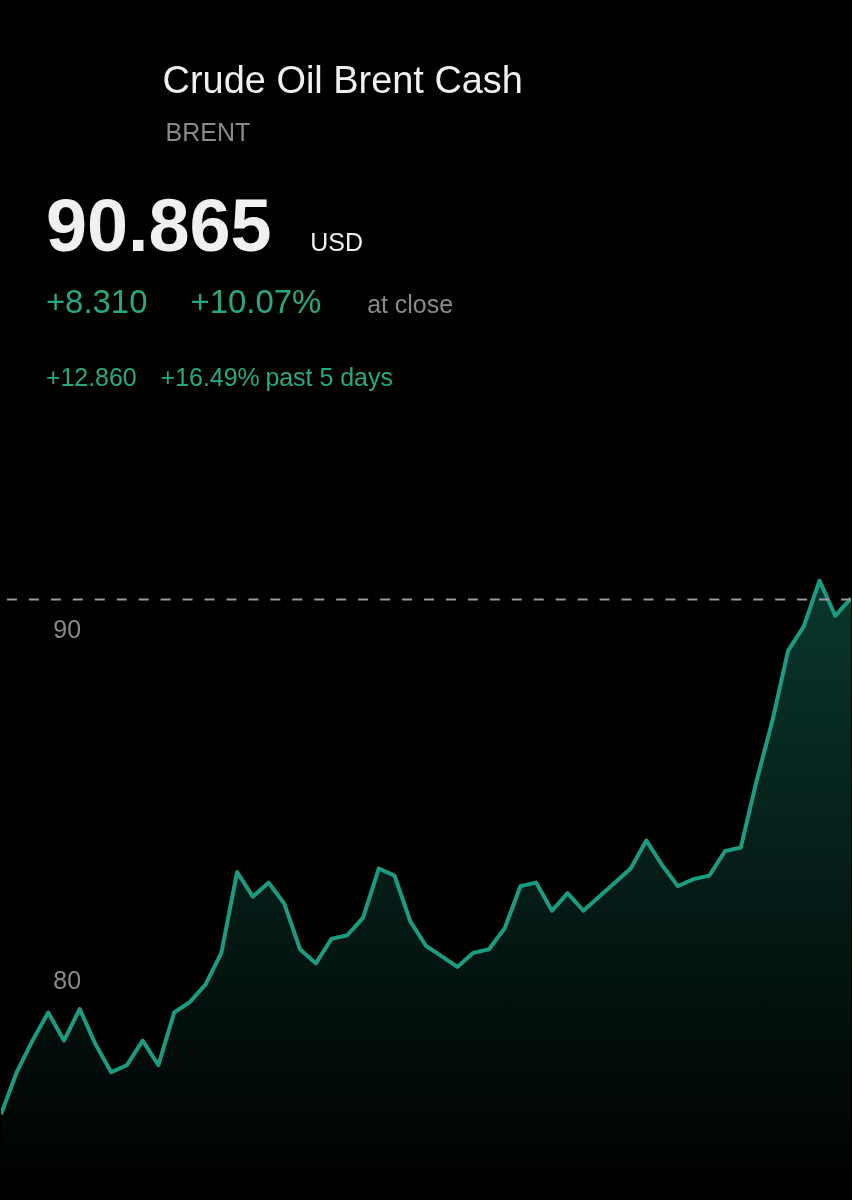  What do you see at coordinates (342, 80) in the screenshot?
I see `text: Crude Oil Brent Cash` at bounding box center [342, 80].